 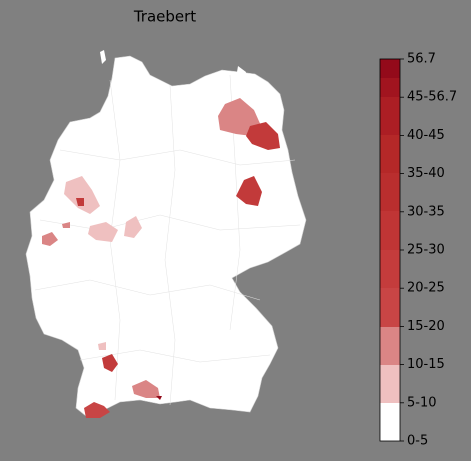 What do you see at coordinates (422, 402) in the screenshot?
I see `colorbar-label: 5-10` at bounding box center [422, 402].